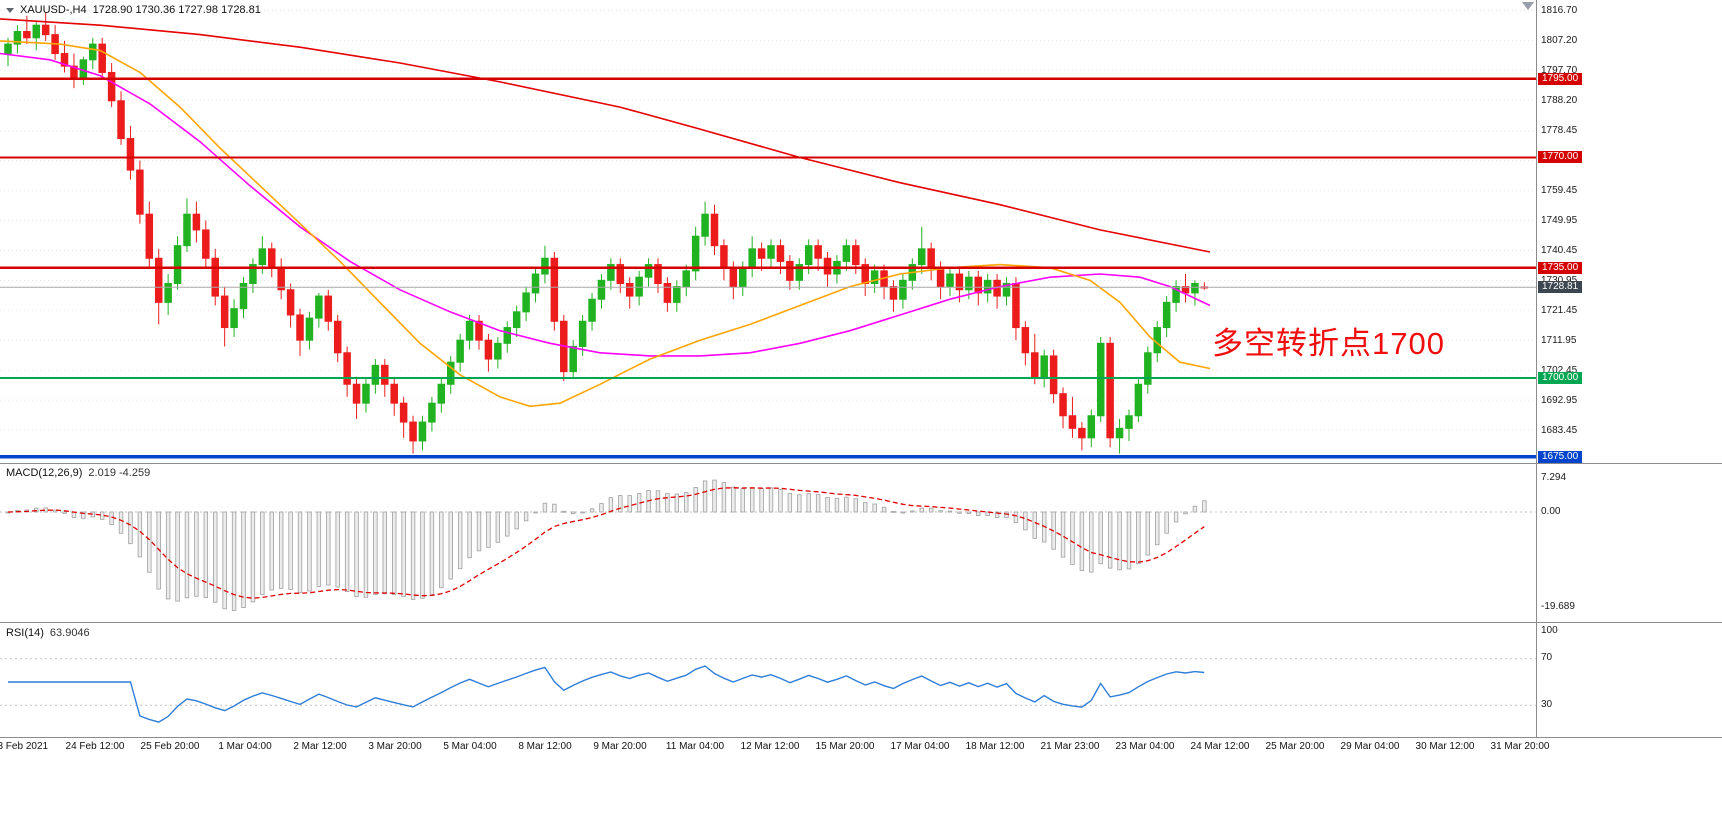 Image resolution: width=1722 pixels, height=829 pixels. I want to click on one-click-trading-arrow-icon, so click(10, 10).